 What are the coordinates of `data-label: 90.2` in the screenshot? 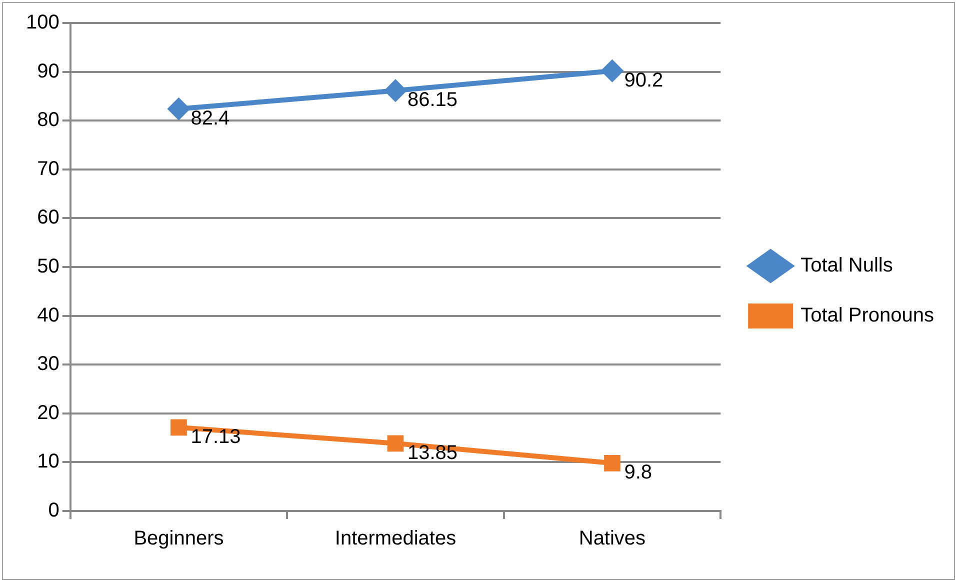 It's located at (644, 80).